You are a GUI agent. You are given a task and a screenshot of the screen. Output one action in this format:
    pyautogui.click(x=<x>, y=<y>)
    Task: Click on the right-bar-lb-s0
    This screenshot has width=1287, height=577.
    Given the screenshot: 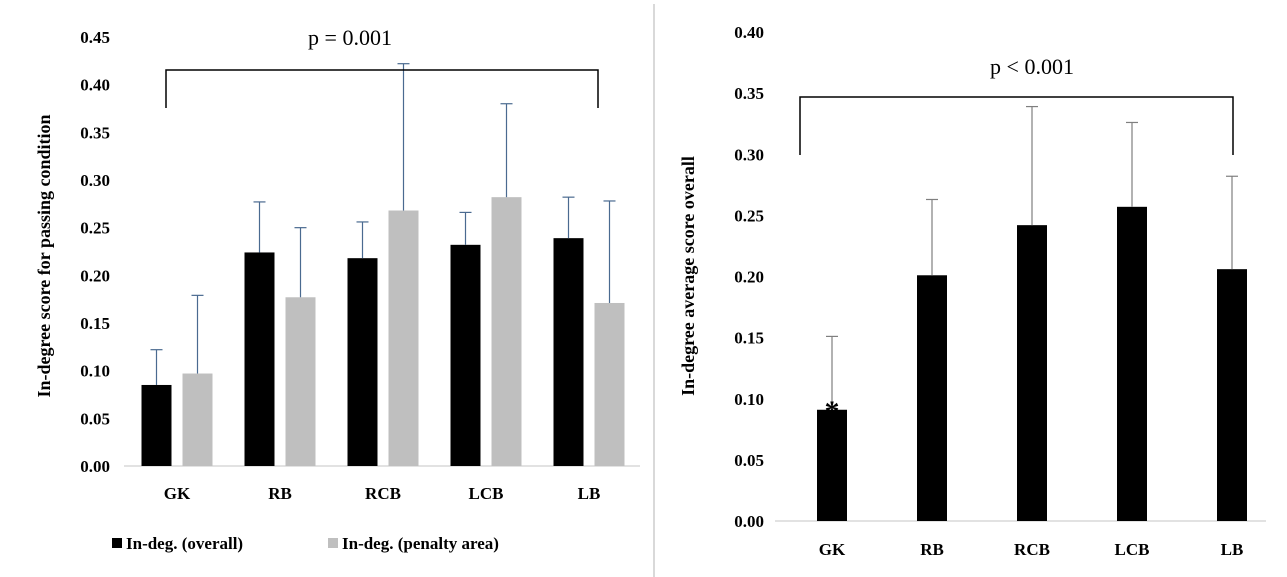 What is the action you would take?
    pyautogui.click(x=1232, y=395)
    